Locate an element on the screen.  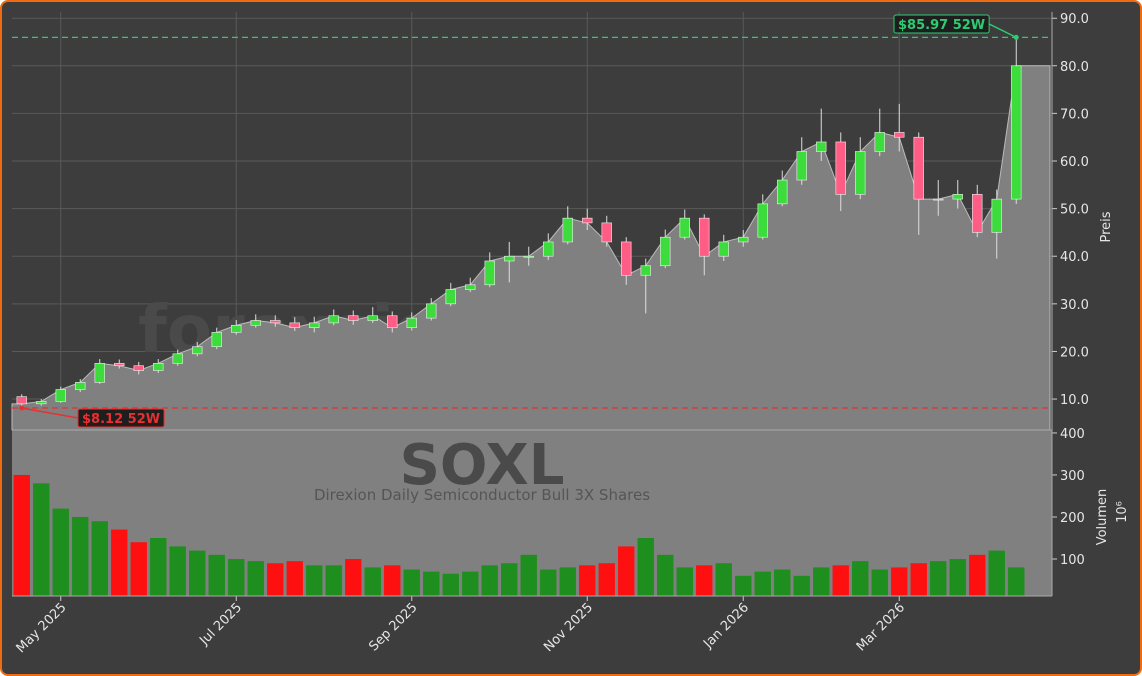
x-tick-label: May 2025 is located at coordinates (42, 628).